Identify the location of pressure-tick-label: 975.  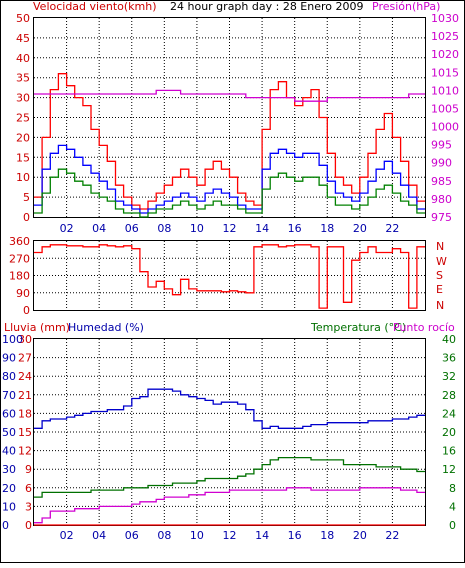
(441, 217).